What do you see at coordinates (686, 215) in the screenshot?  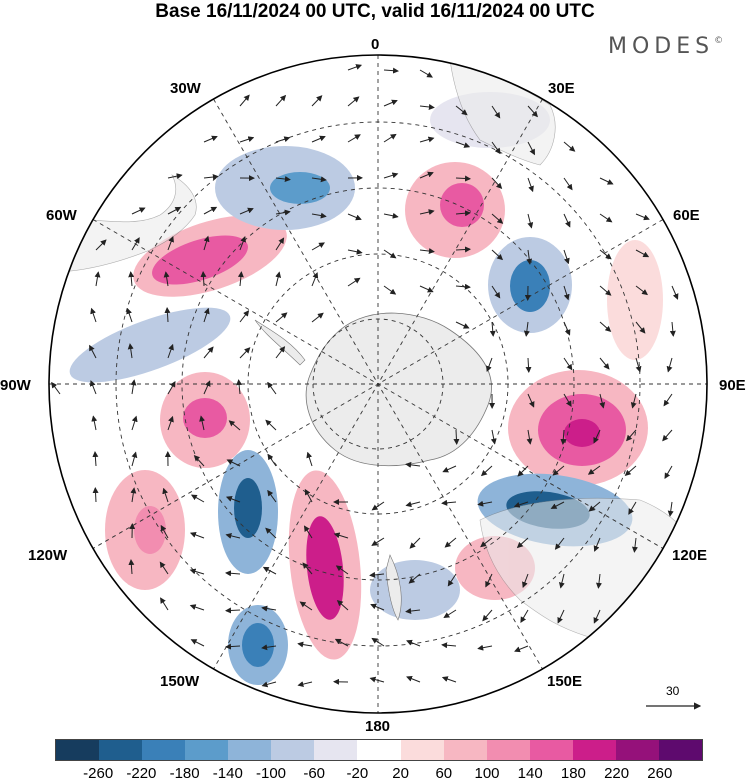 I see `lon-label-60e: 60E` at bounding box center [686, 215].